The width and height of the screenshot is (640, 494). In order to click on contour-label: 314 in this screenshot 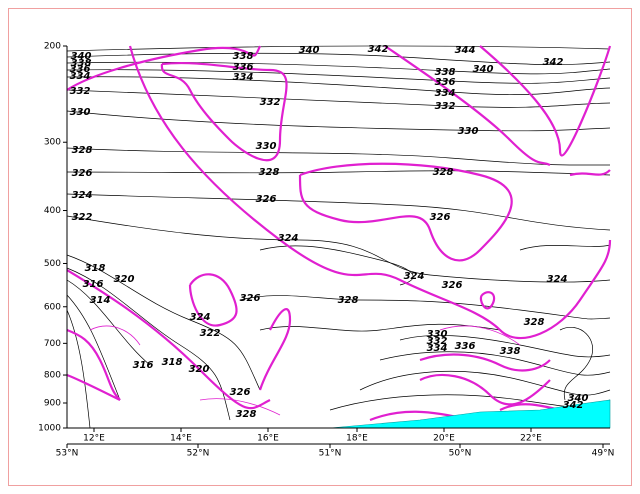, I will do `click(100, 300)`.